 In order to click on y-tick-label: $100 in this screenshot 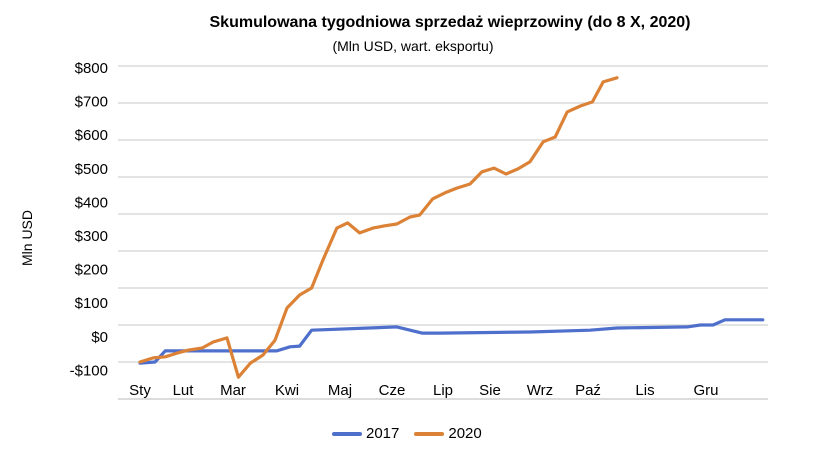, I will do `click(91, 303)`.